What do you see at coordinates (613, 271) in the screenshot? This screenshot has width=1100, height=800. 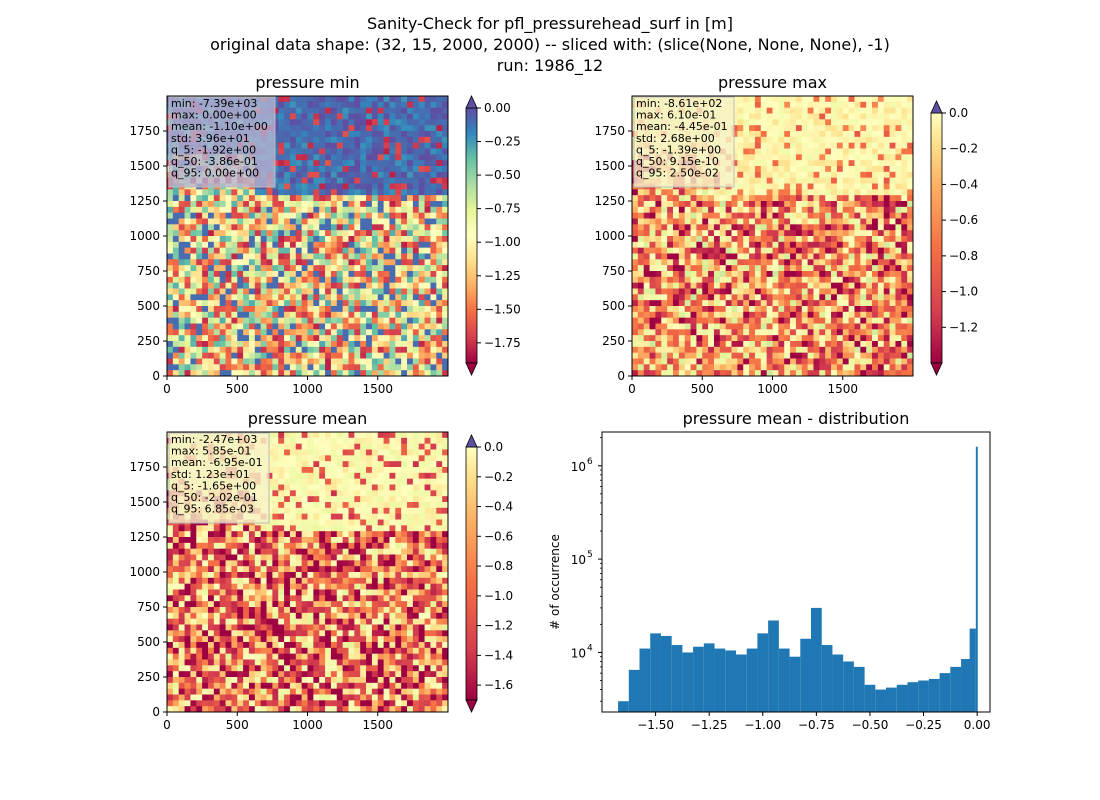 I see `y-tick-label: 750` at bounding box center [613, 271].